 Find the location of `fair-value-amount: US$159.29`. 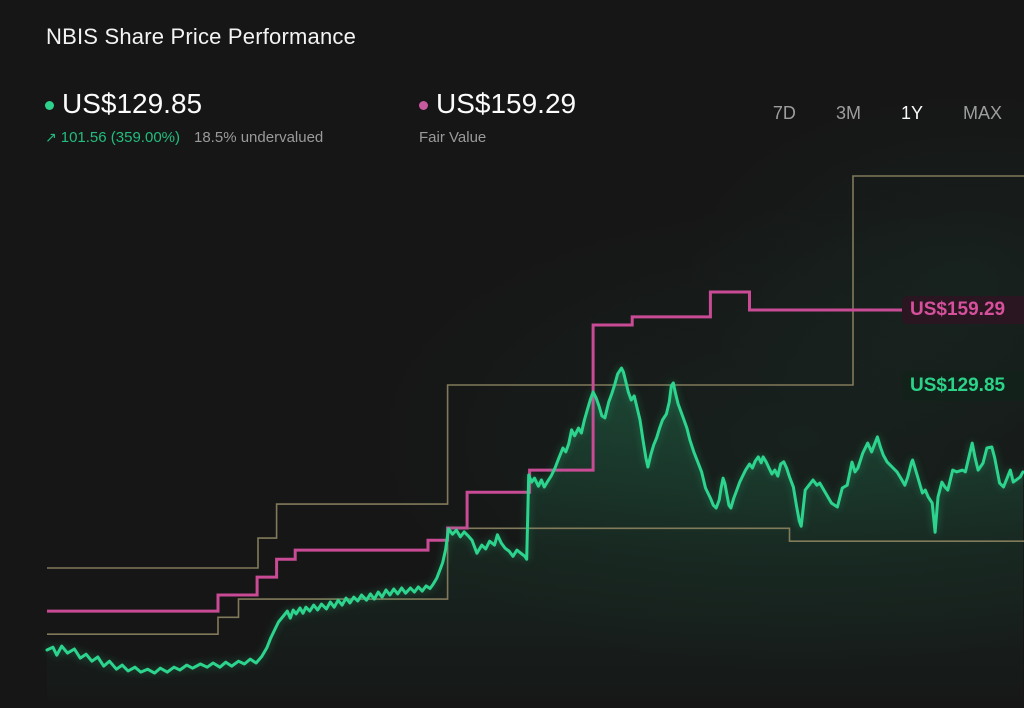

fair-value-amount: US$159.29 is located at coordinates (506, 103).